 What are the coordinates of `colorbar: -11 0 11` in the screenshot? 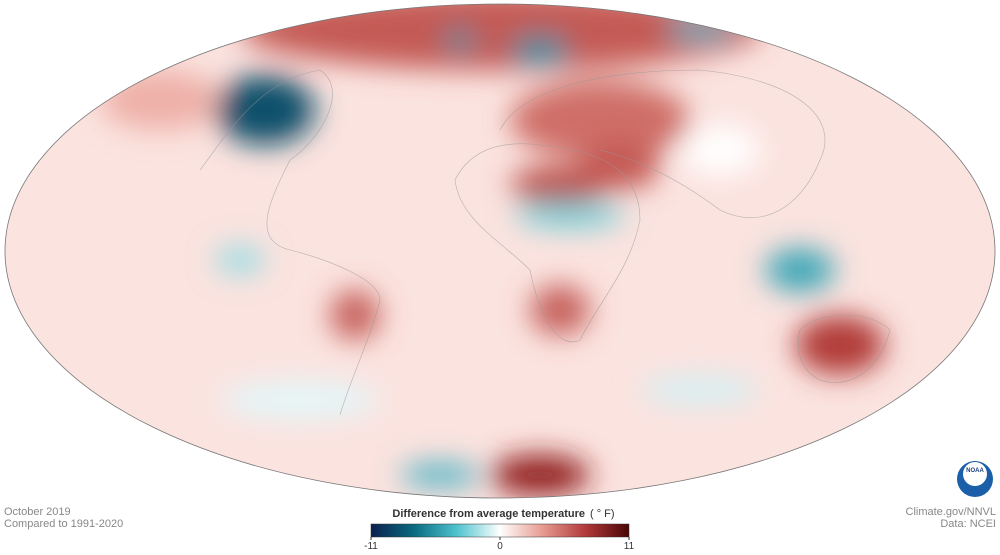 It's located at (499, 537).